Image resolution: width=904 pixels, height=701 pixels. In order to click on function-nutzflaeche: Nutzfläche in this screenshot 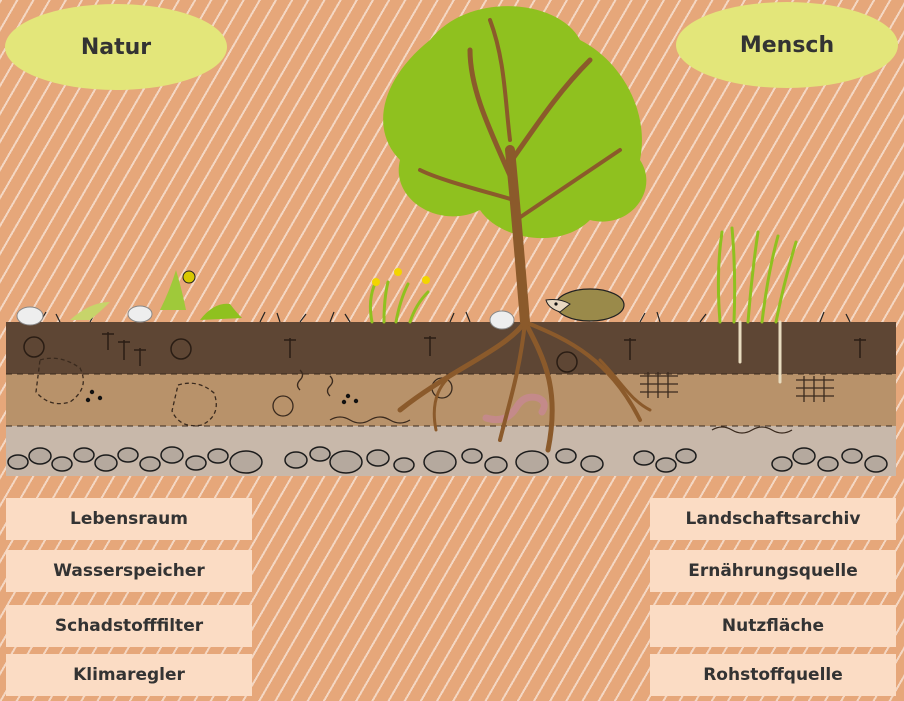, I will do `click(773, 626)`.